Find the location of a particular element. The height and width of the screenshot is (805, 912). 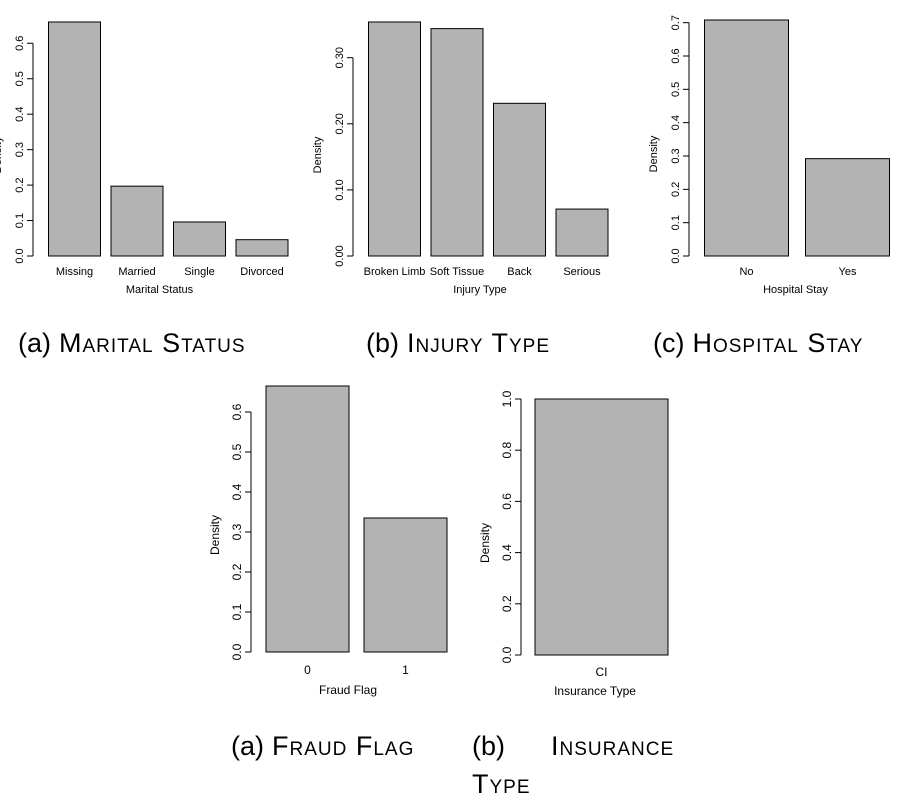

y-tick-label: 1.0 is located at coordinates (507, 398).